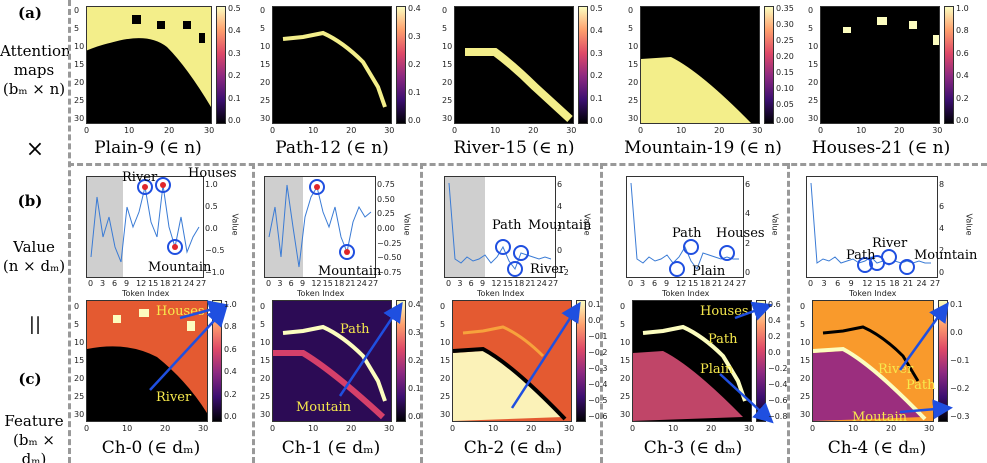 The width and height of the screenshot is (987, 463). Describe the element at coordinates (389, 272) in the screenshot. I see `value-ytick: −0.75` at that location.